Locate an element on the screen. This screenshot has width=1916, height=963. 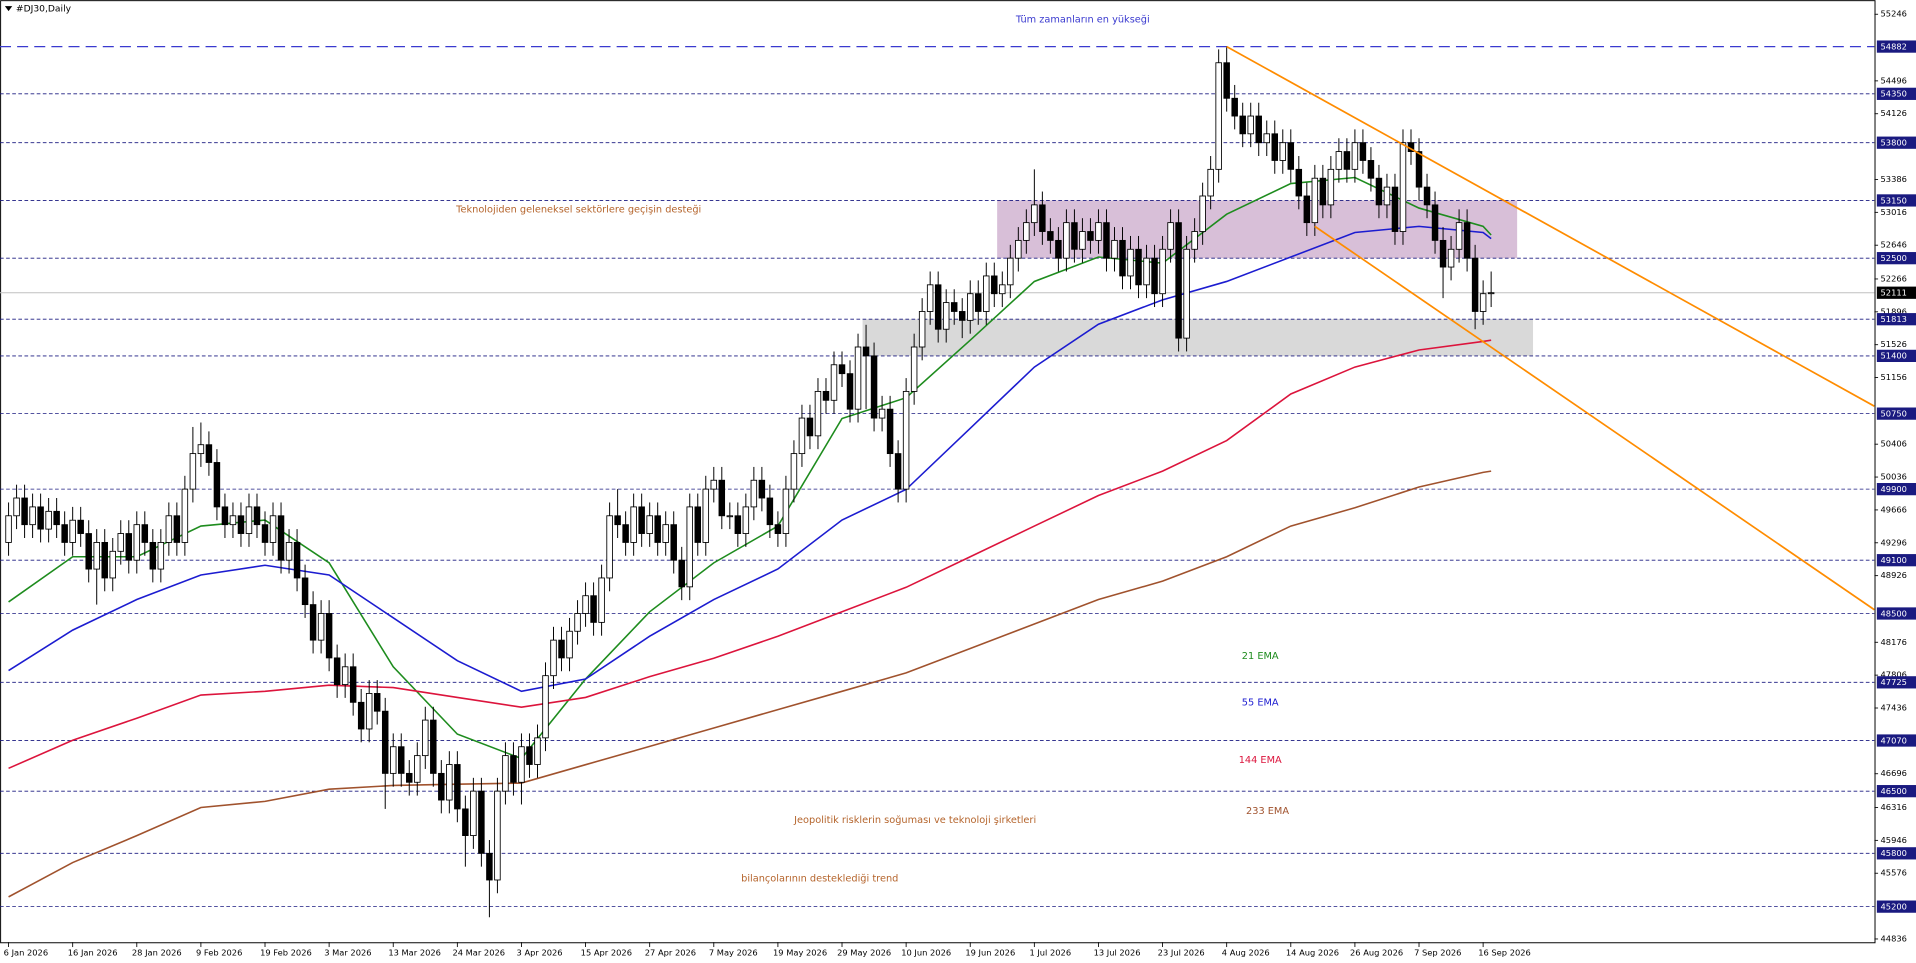
level-label: 50750 is located at coordinates (1894, 413).